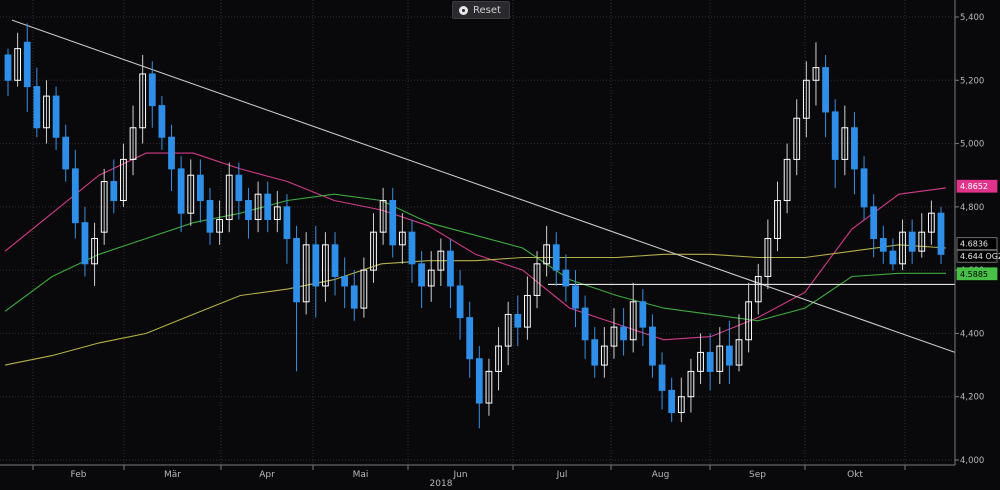  What do you see at coordinates (481, 10) in the screenshot?
I see `reset-button: Reset` at bounding box center [481, 10].